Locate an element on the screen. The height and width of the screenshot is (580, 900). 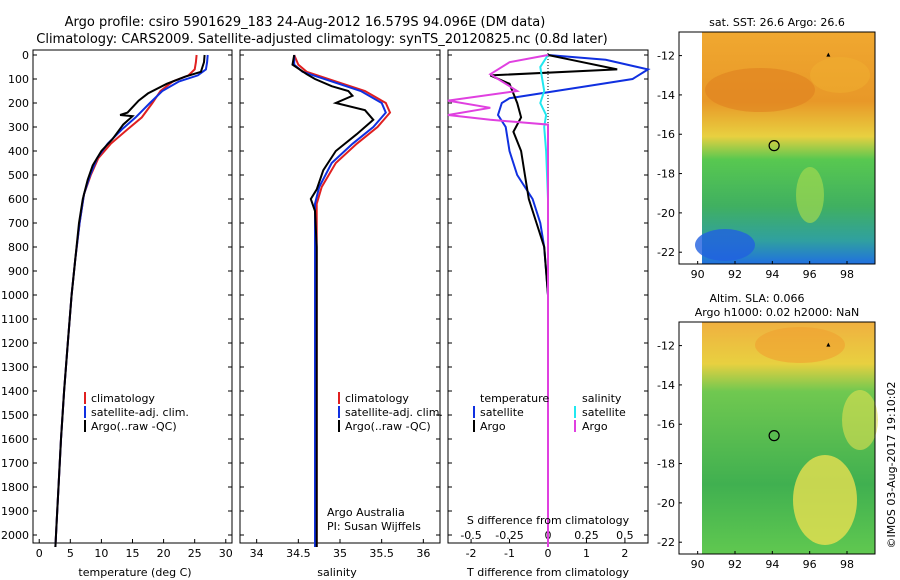
sla-map-axes: 90 92 94 96 98 -12 -14 -16 -18 -20 -22 is located at coordinates (755, 455).